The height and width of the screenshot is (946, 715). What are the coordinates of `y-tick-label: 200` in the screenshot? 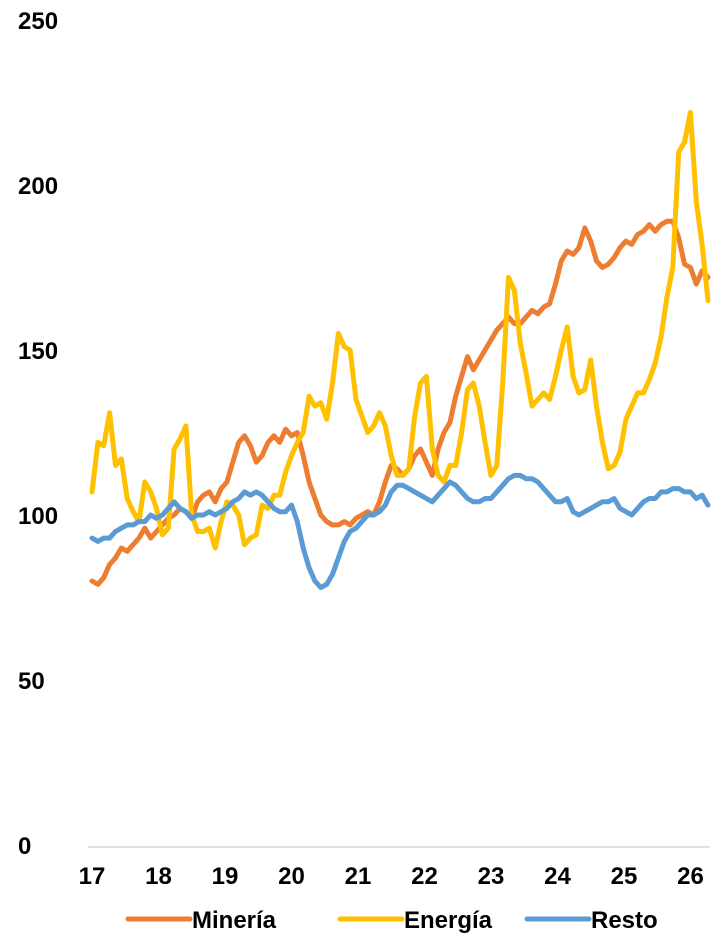 It's located at (38, 186).